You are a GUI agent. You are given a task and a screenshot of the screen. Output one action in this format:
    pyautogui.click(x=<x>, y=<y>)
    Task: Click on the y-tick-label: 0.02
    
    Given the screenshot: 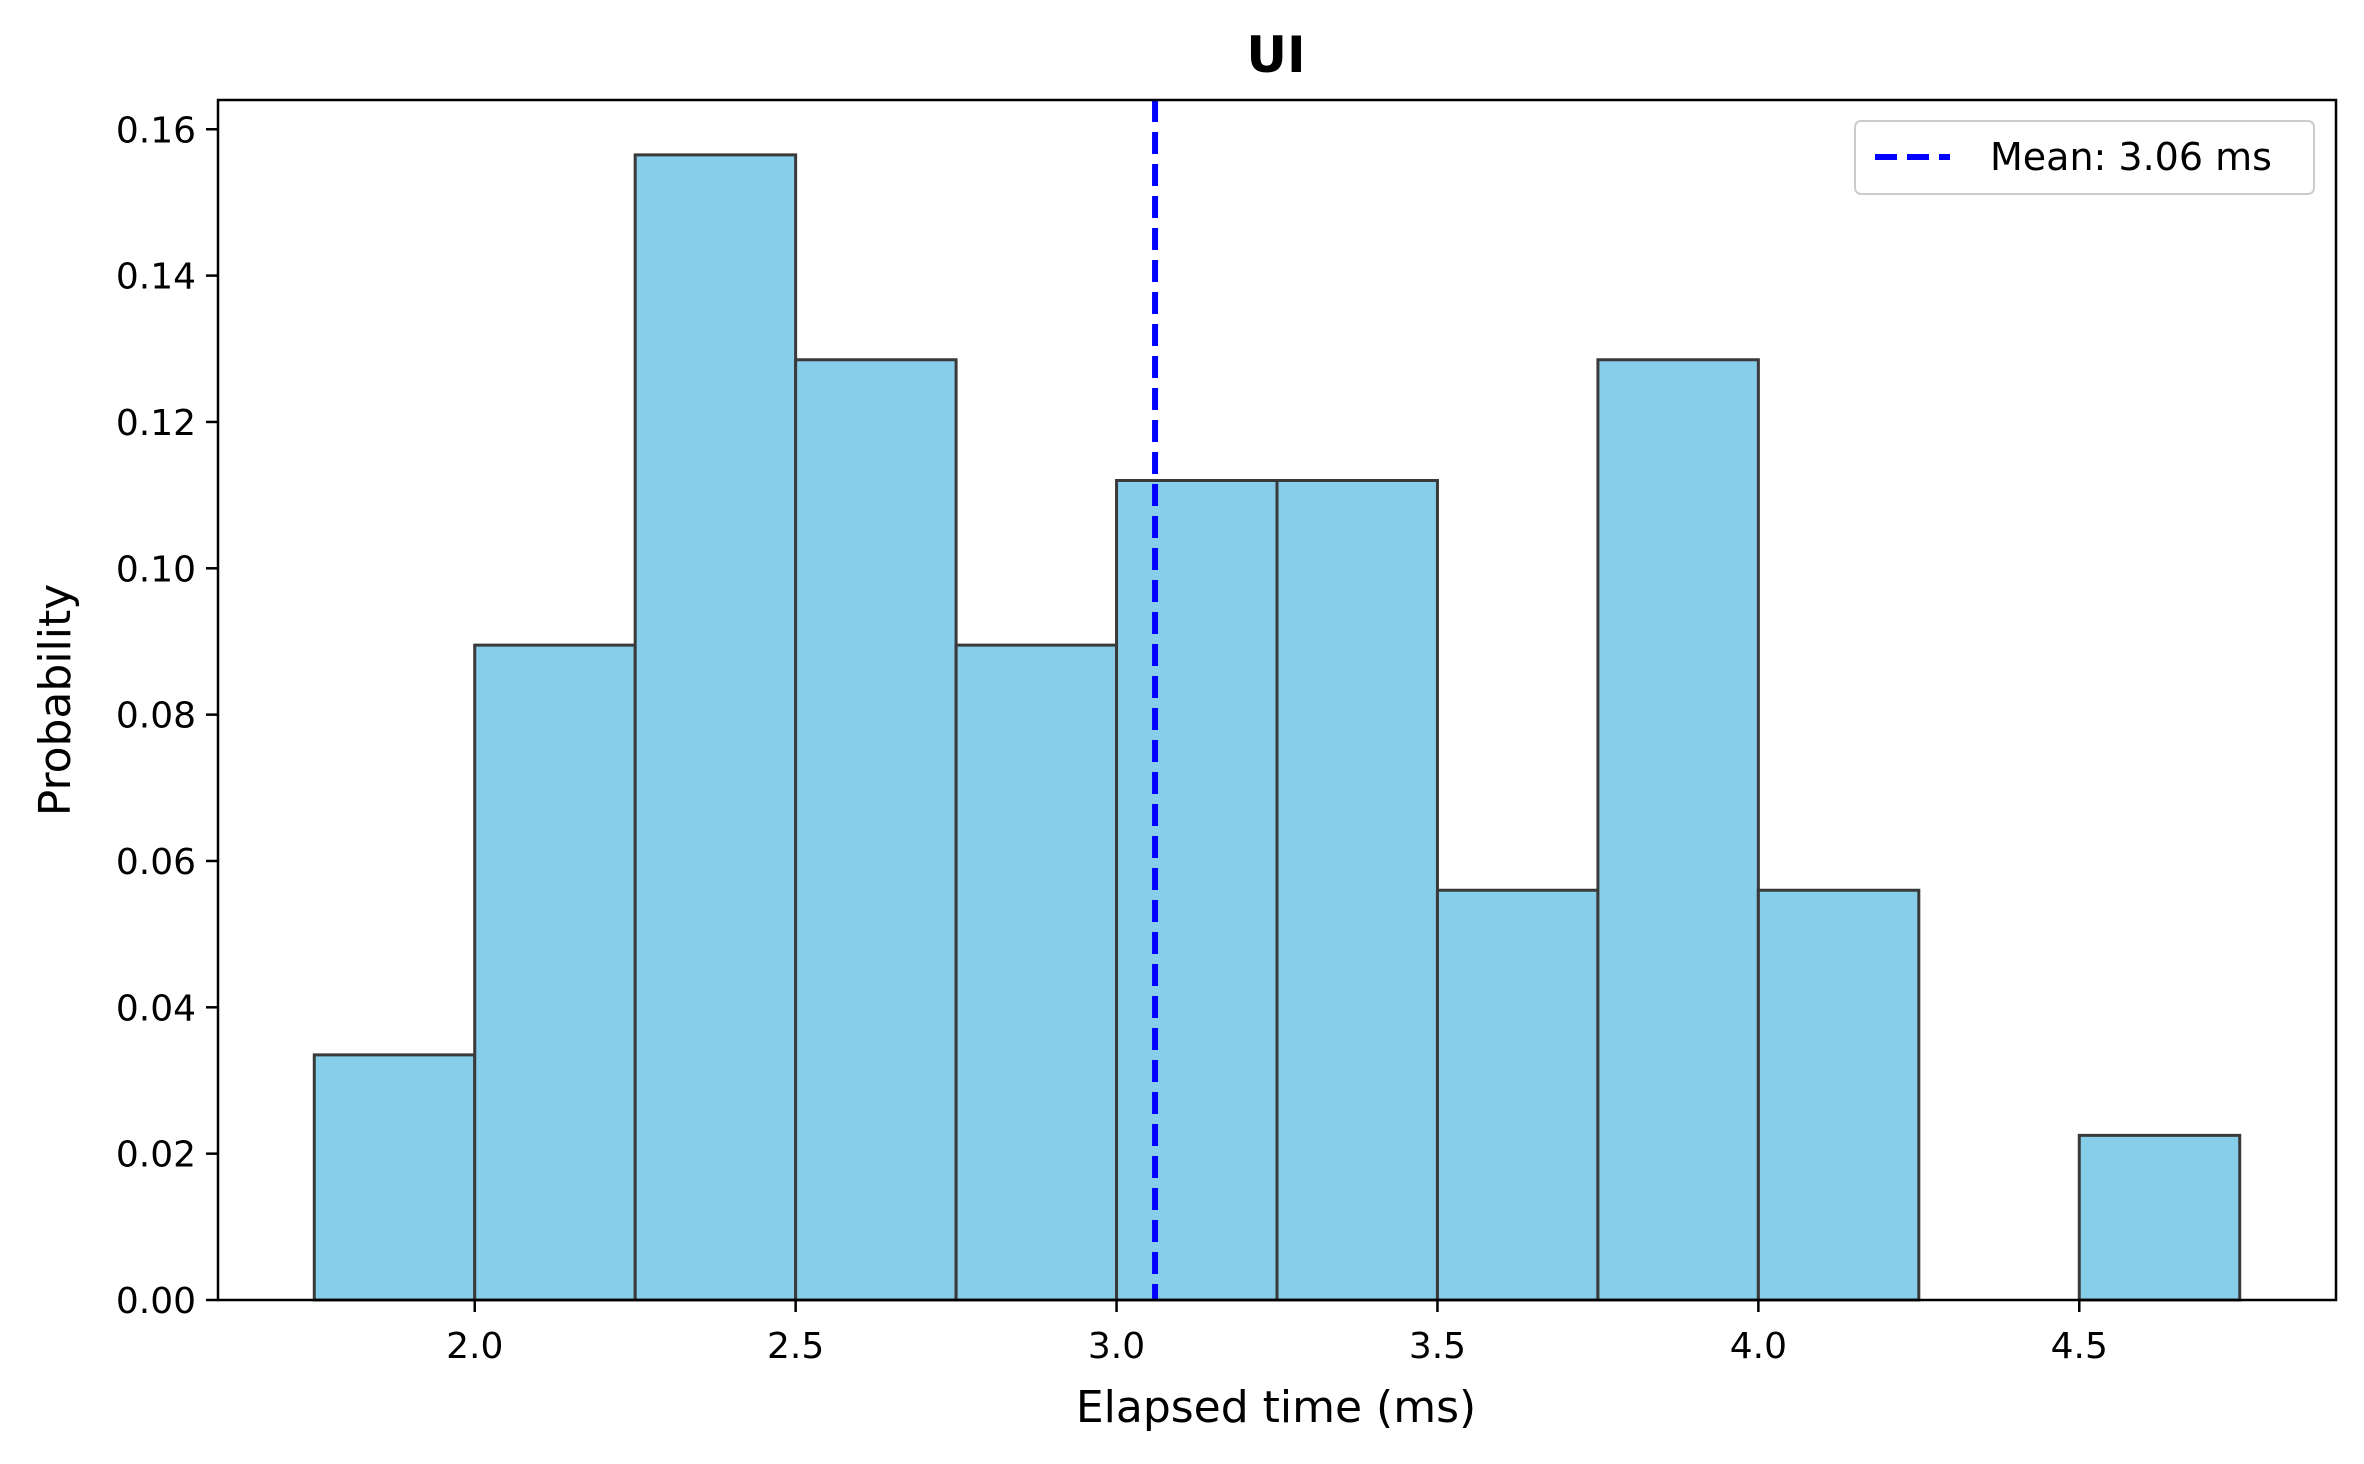 What is the action you would take?
    pyautogui.click(x=156, y=1155)
    